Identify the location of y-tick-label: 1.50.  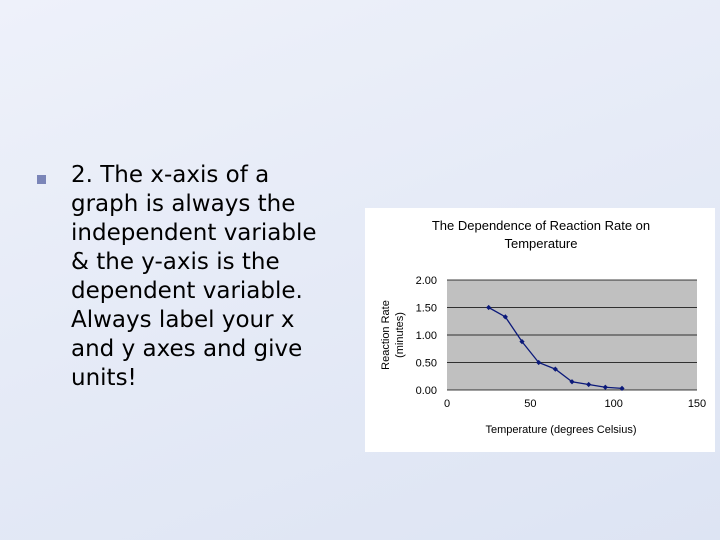
(426, 309).